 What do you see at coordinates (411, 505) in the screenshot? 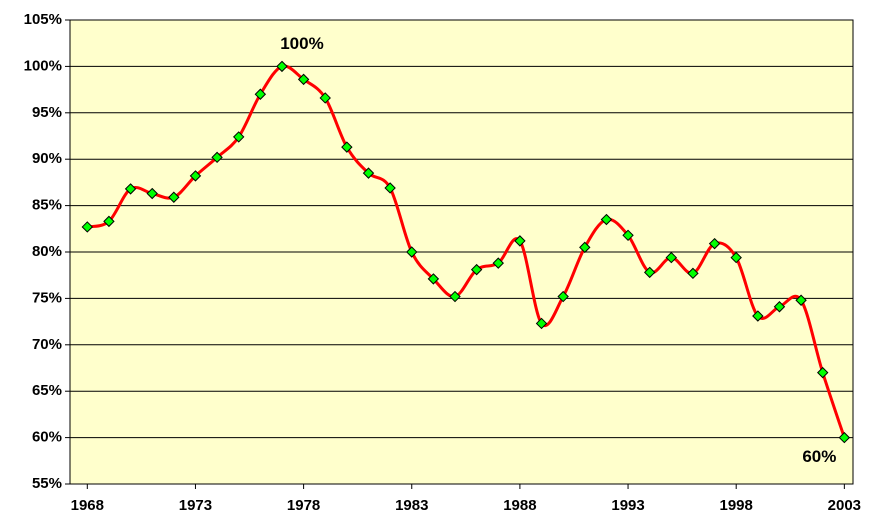
I see `x-tick-label: 1983` at bounding box center [411, 505].